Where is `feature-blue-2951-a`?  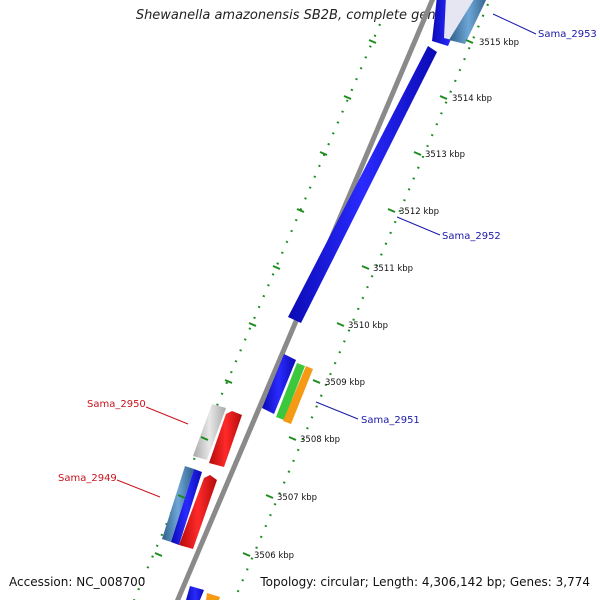
feature-blue-2951-a is located at coordinates (279, 384).